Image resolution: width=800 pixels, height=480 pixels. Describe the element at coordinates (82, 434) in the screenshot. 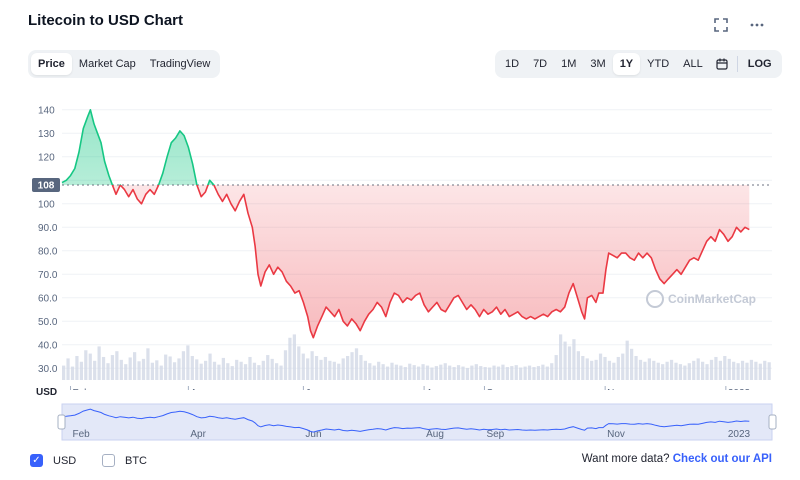

I see `navigator-tick-label: Feb` at that location.